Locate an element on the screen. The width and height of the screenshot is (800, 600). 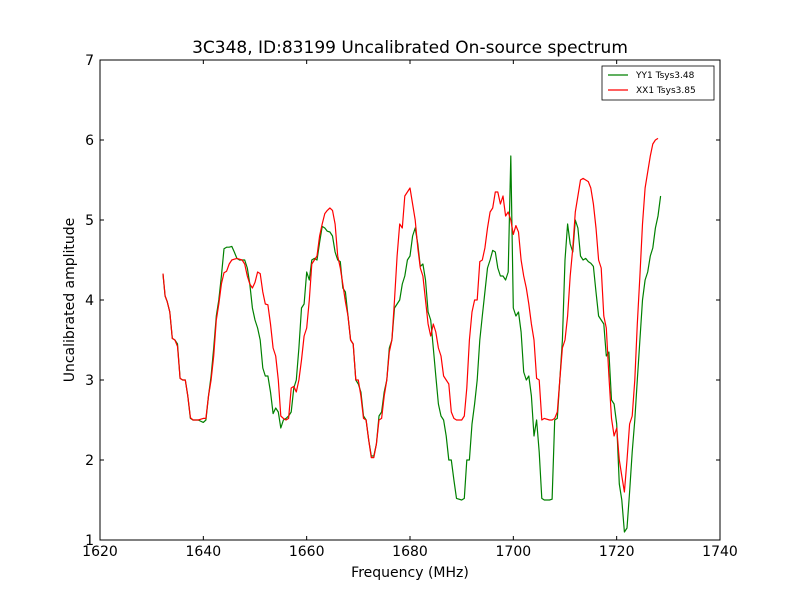
x-tick-label: 1740 is located at coordinates (720, 552).